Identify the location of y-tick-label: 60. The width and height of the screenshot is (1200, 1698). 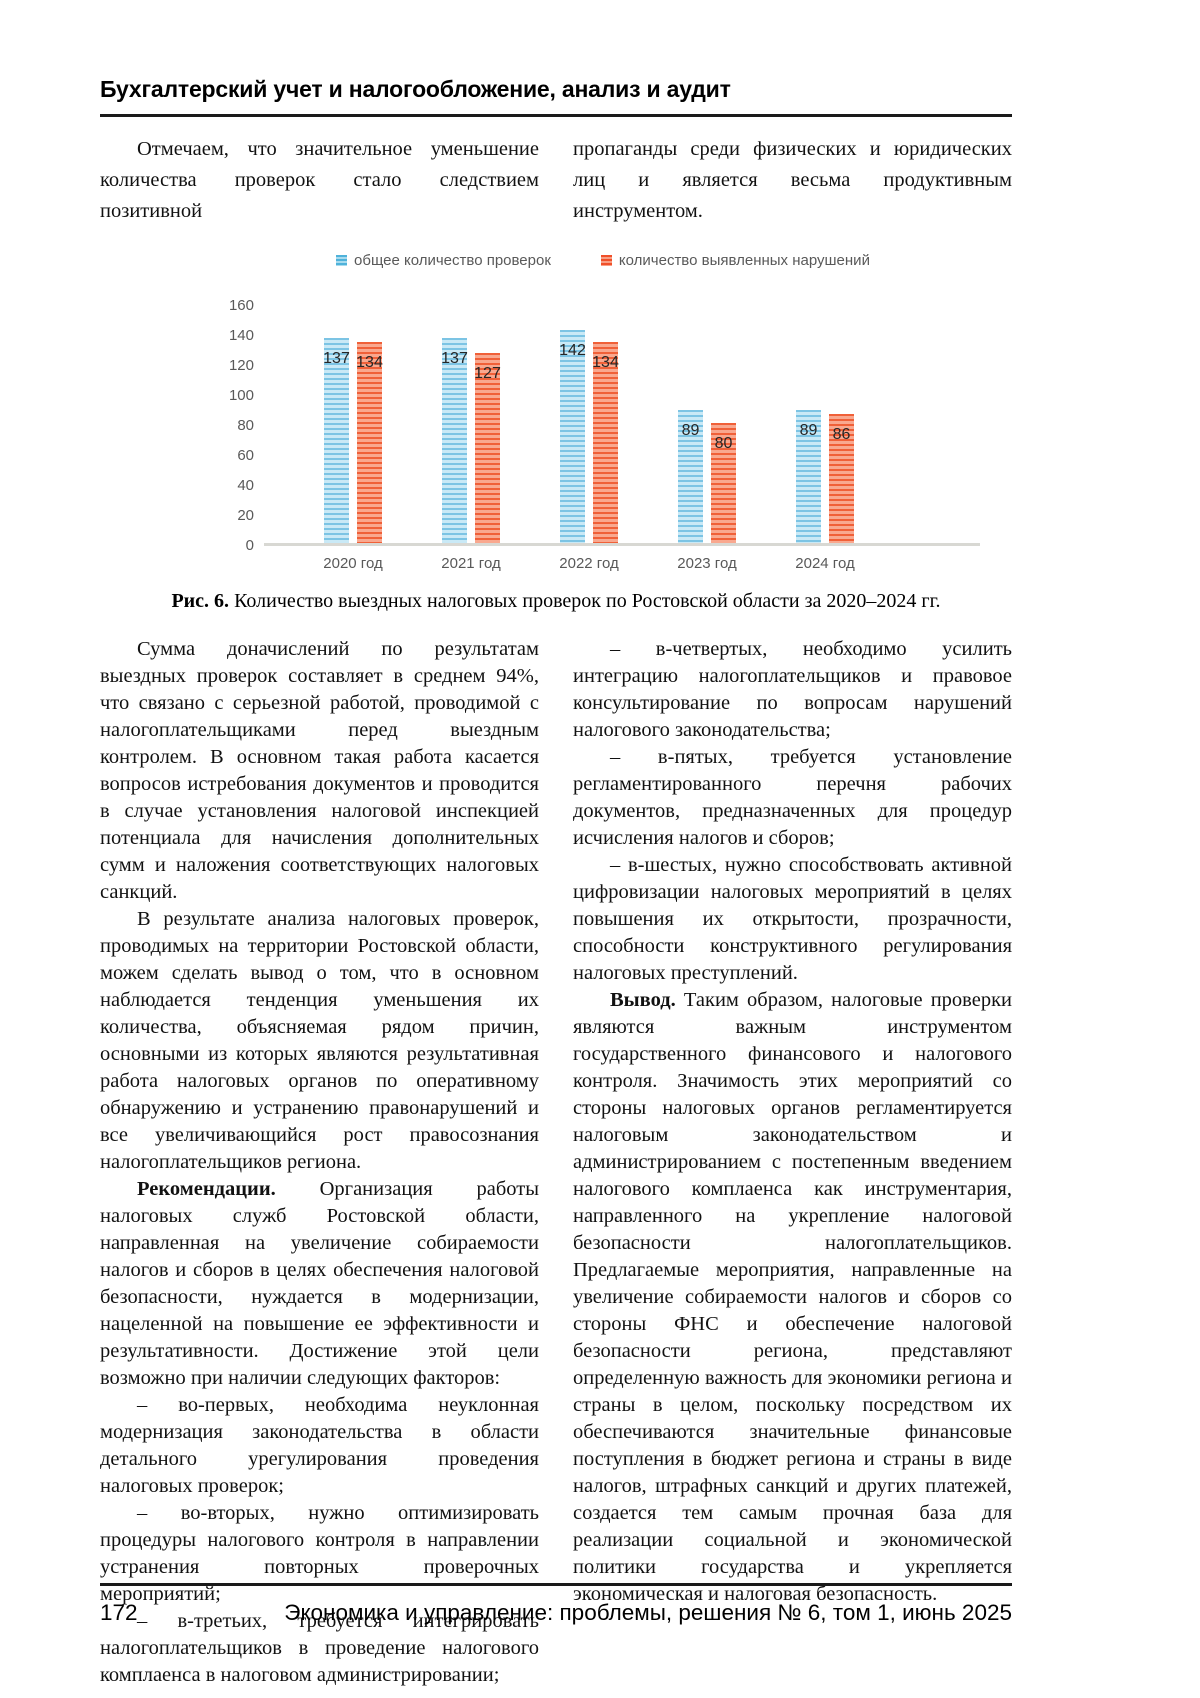
(245, 455).